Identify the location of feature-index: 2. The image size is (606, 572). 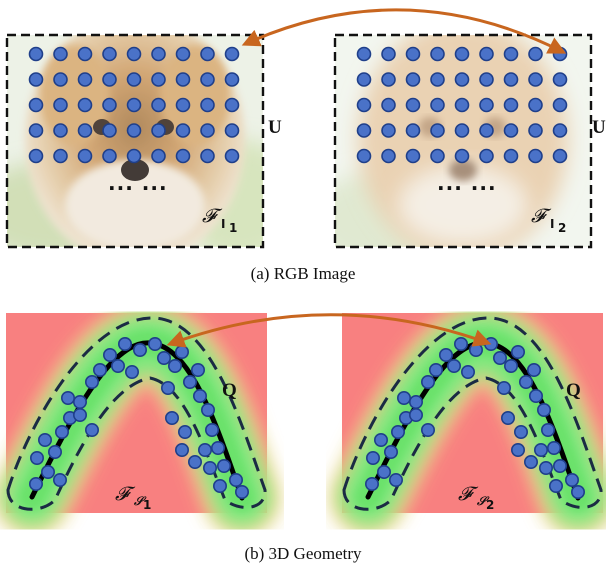
(490, 505).